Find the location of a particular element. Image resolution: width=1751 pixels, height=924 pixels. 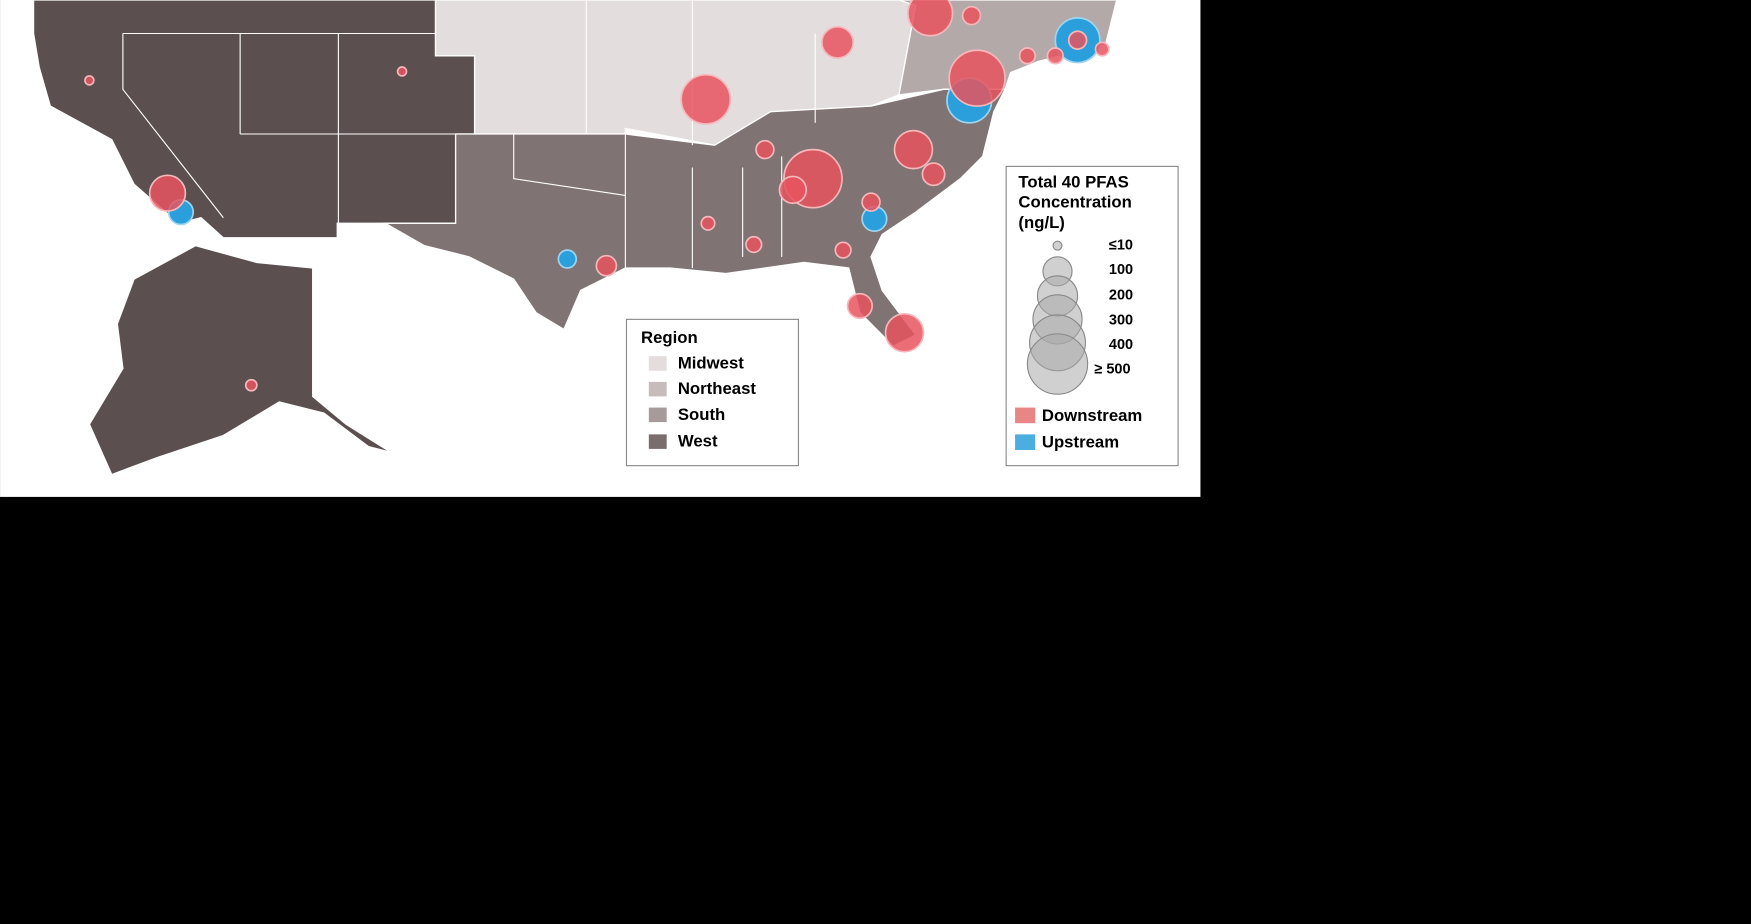

region-legend: Region Midwest Northeast South West is located at coordinates (712, 392).